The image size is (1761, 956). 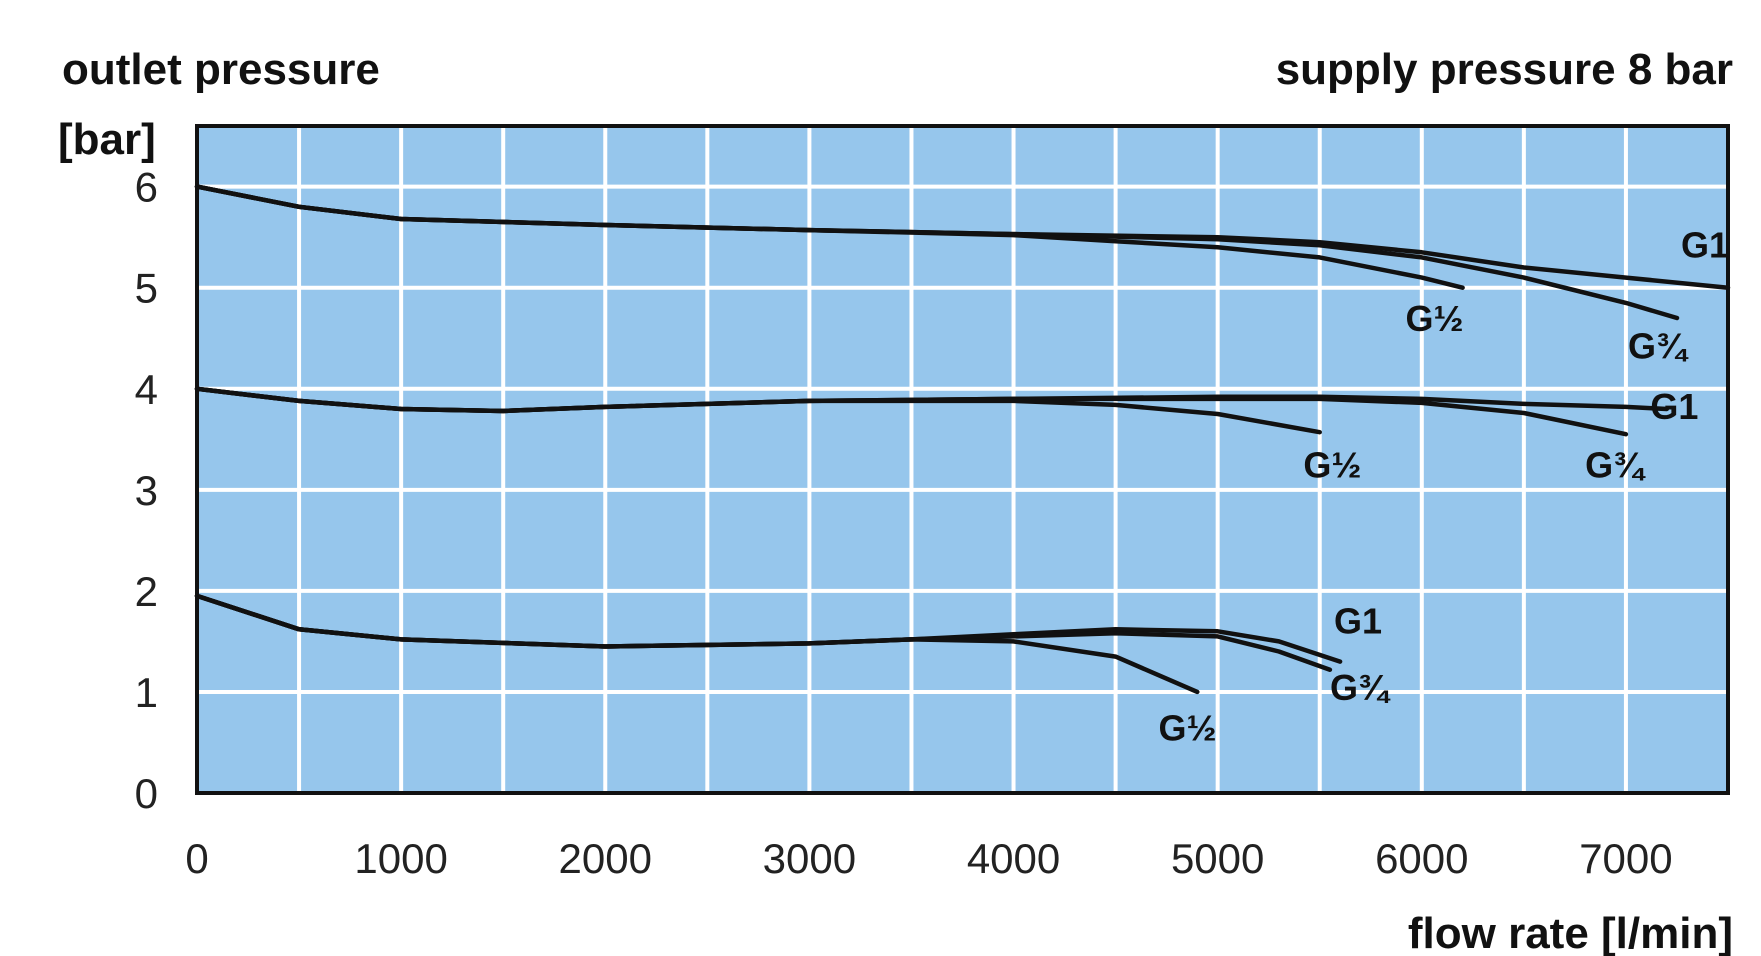 What do you see at coordinates (928, 858) in the screenshot?
I see `x-axis-ticks: 0 1000 2000 3000 4000 5000 6000 7000` at bounding box center [928, 858].